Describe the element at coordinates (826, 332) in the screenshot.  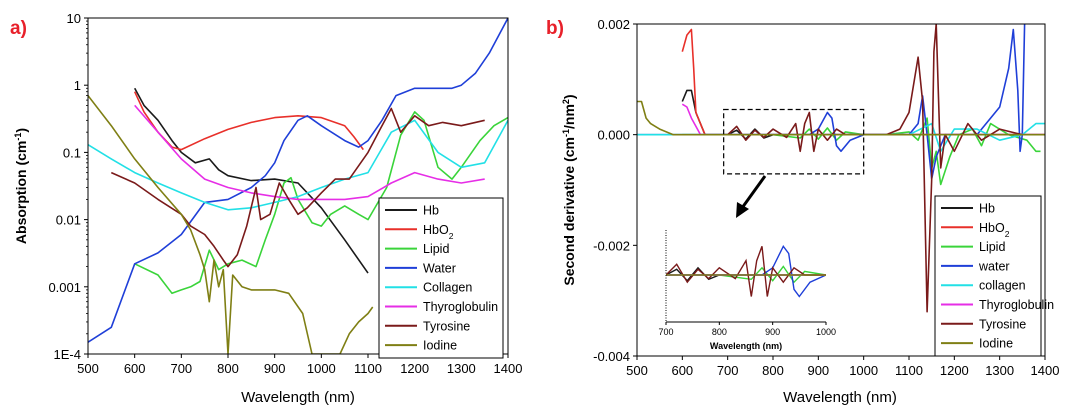
I see `inset-x-tick-label: 1000` at that location.